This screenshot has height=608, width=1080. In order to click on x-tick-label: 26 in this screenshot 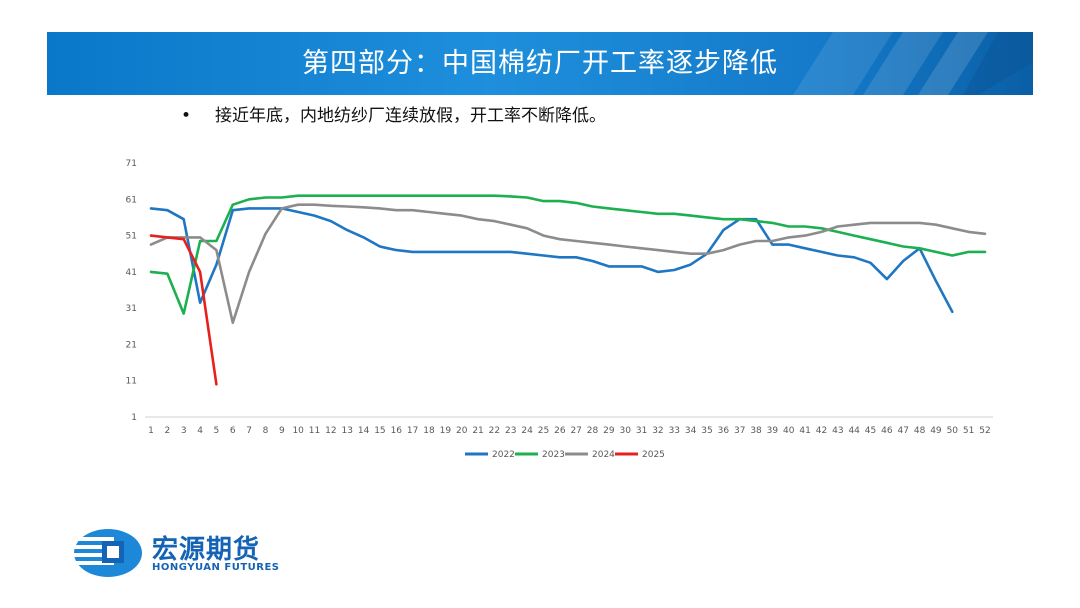, I will do `click(560, 431)`.